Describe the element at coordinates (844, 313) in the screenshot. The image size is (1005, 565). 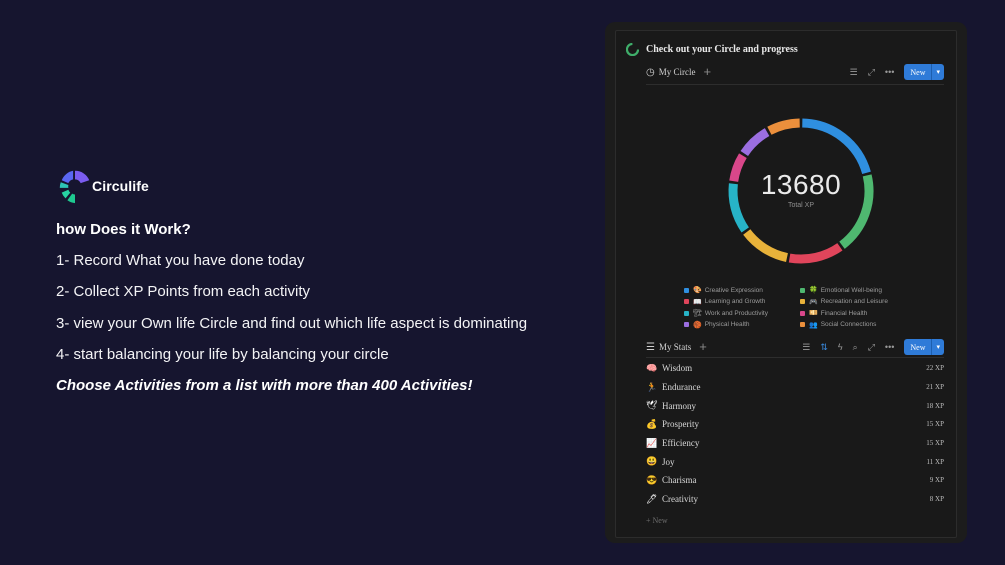
I see `legend-label: Financial Health` at that location.